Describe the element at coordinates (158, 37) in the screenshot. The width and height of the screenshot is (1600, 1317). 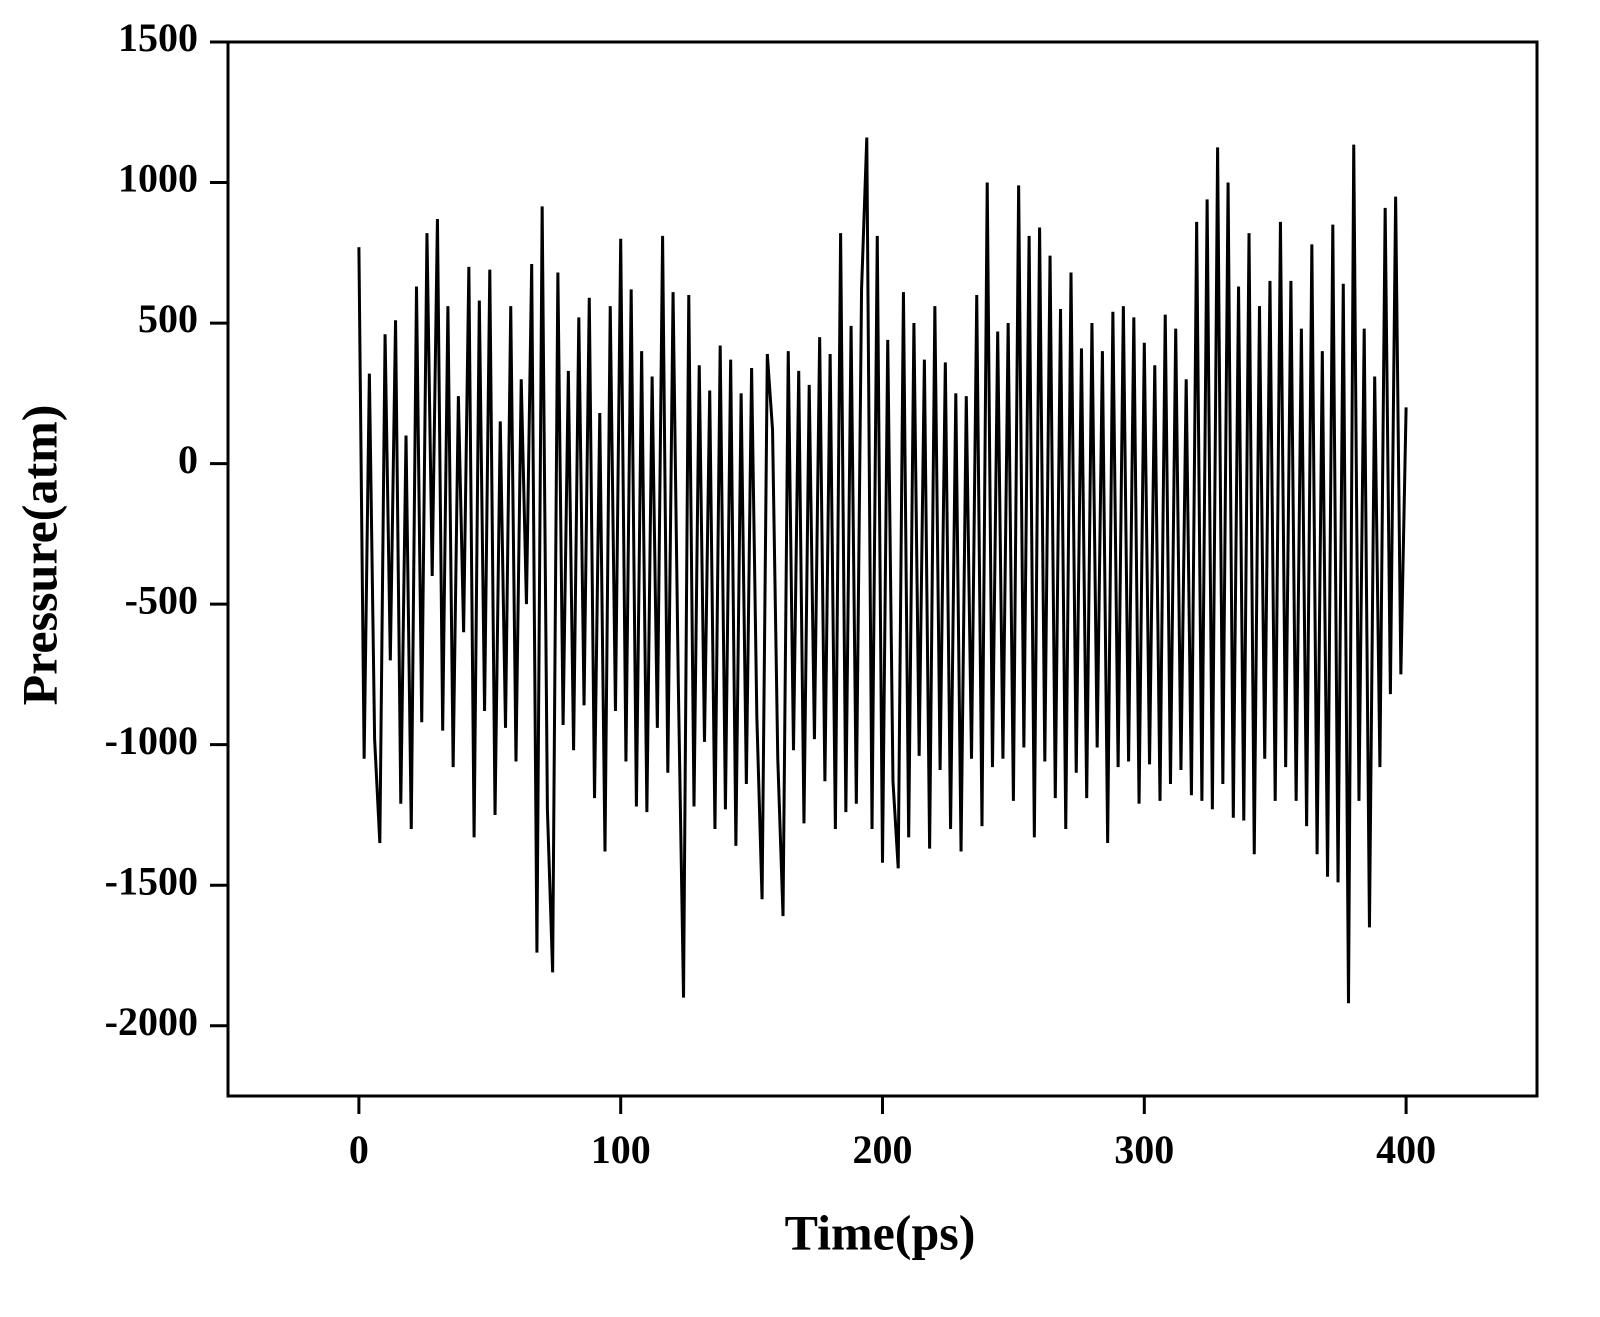
I see `y-tick-label: 1500` at that location.